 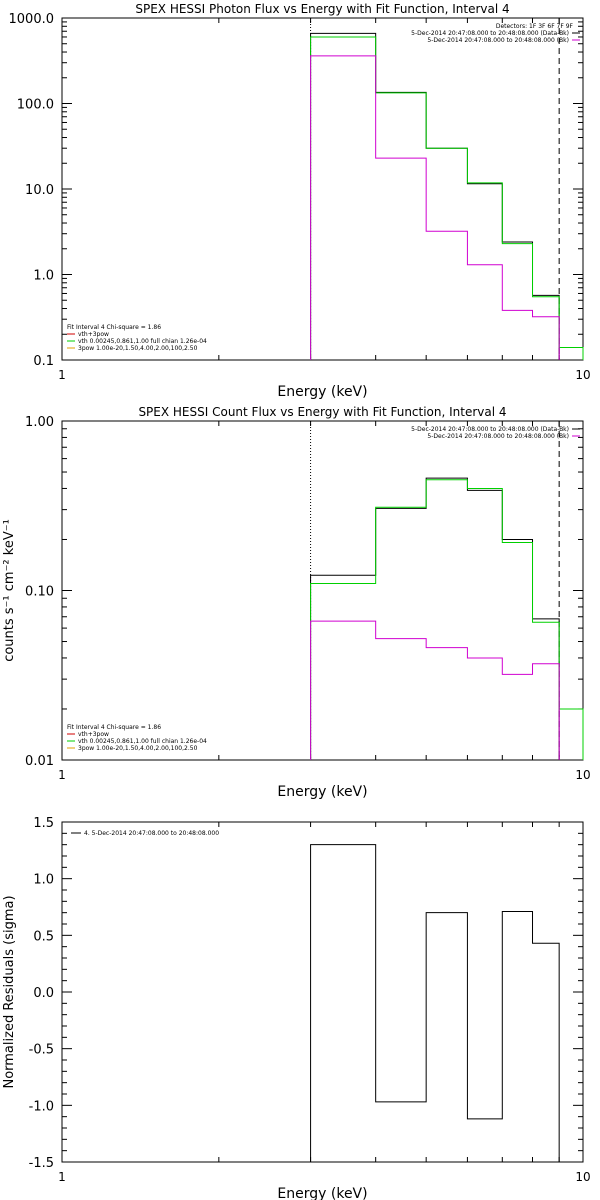 I want to click on y-axis-label: Normalized Residuals (sigma), so click(x=9, y=991).